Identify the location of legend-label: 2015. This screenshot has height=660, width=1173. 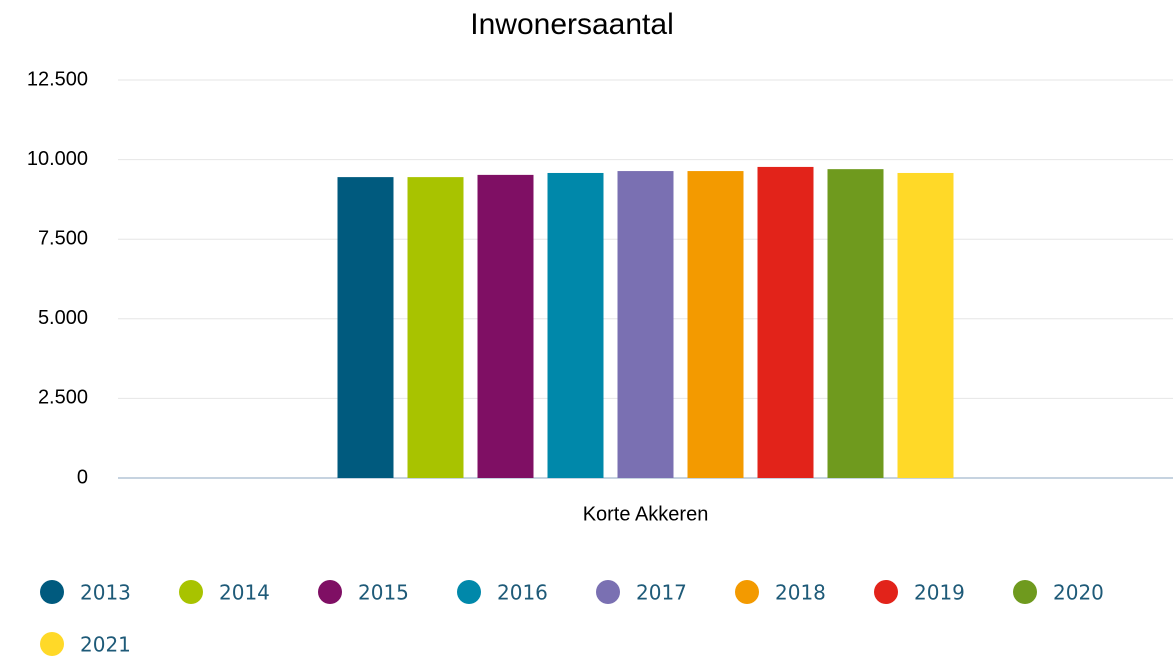
(383, 593).